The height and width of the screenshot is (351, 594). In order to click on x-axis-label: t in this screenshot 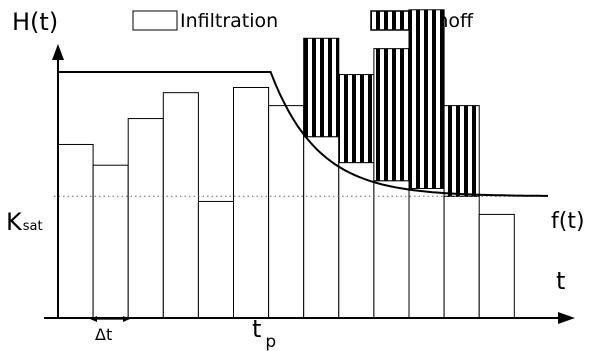, I will do `click(560, 281)`.